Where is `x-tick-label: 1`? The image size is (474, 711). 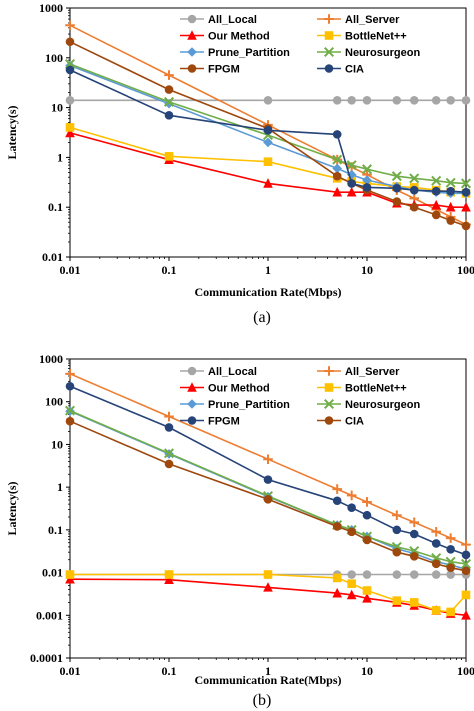
x-tick-label: 1 is located at coordinates (268, 671).